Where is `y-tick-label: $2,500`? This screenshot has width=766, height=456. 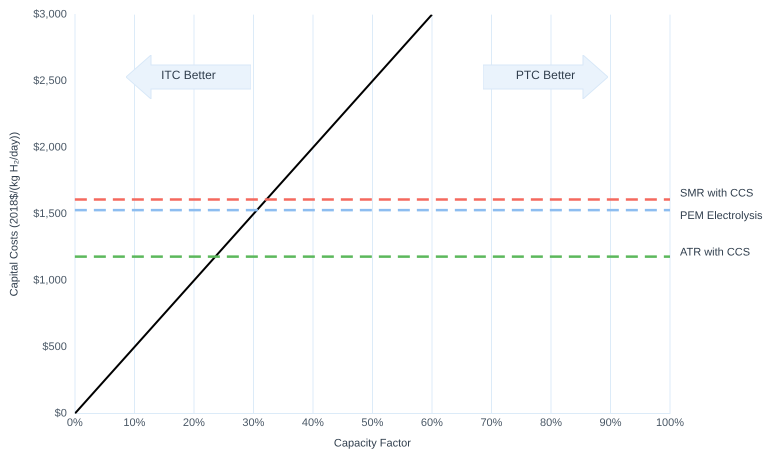
y-tick-label: $2,500 is located at coordinates (50, 81).